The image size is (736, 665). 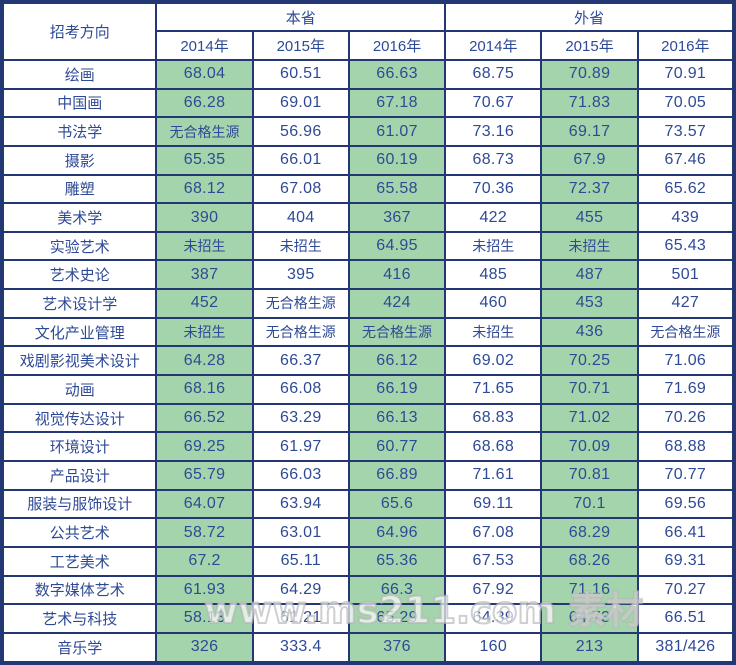 I want to click on value-cell: 71.69, so click(x=686, y=389).